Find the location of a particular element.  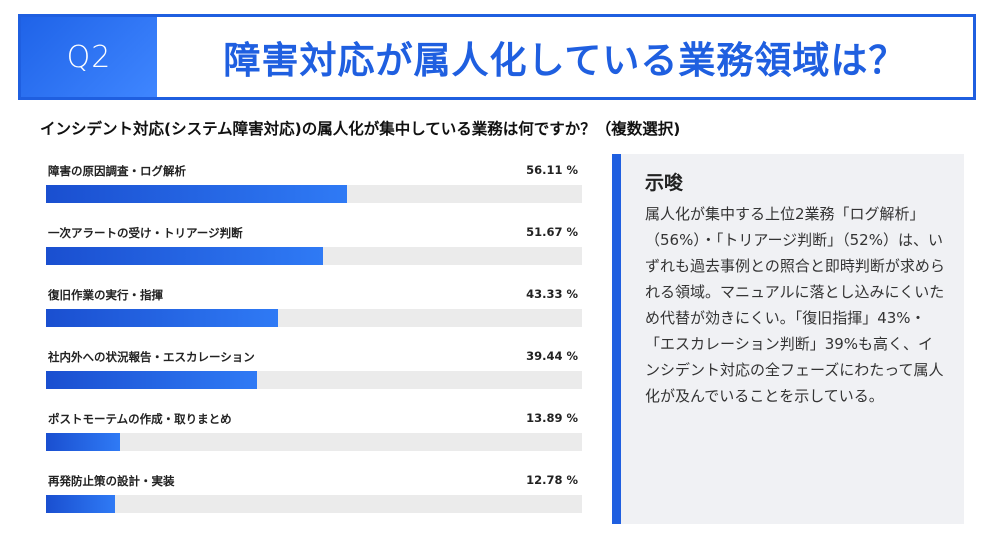

bar-category-label: 社内外への状況報告・エスカレーション is located at coordinates (151, 357).